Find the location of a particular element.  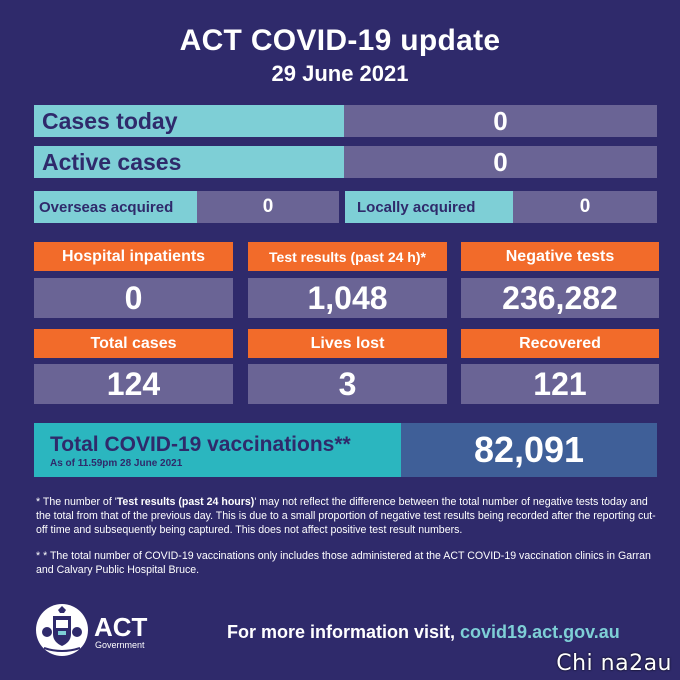

hospital-inpatients-label: Hospital inpatients is located at coordinates (133, 256).